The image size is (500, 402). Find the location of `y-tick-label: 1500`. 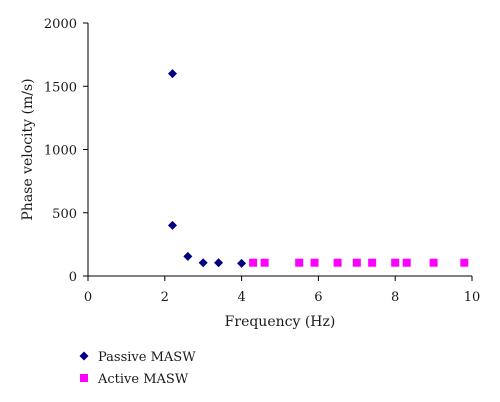

y-tick-label: 1500 is located at coordinates (60, 87).